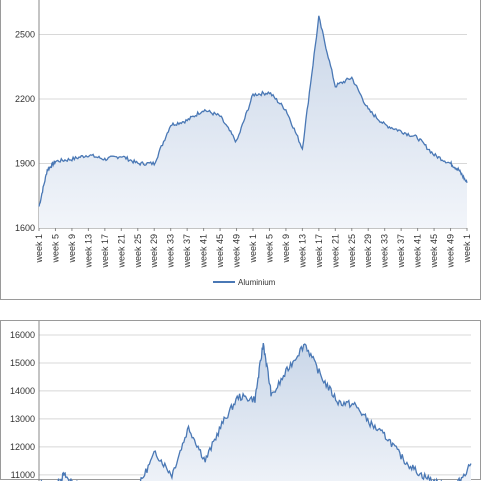  What do you see at coordinates (22, 391) in the screenshot?
I see `y-tick-label: 14000` at bounding box center [22, 391].